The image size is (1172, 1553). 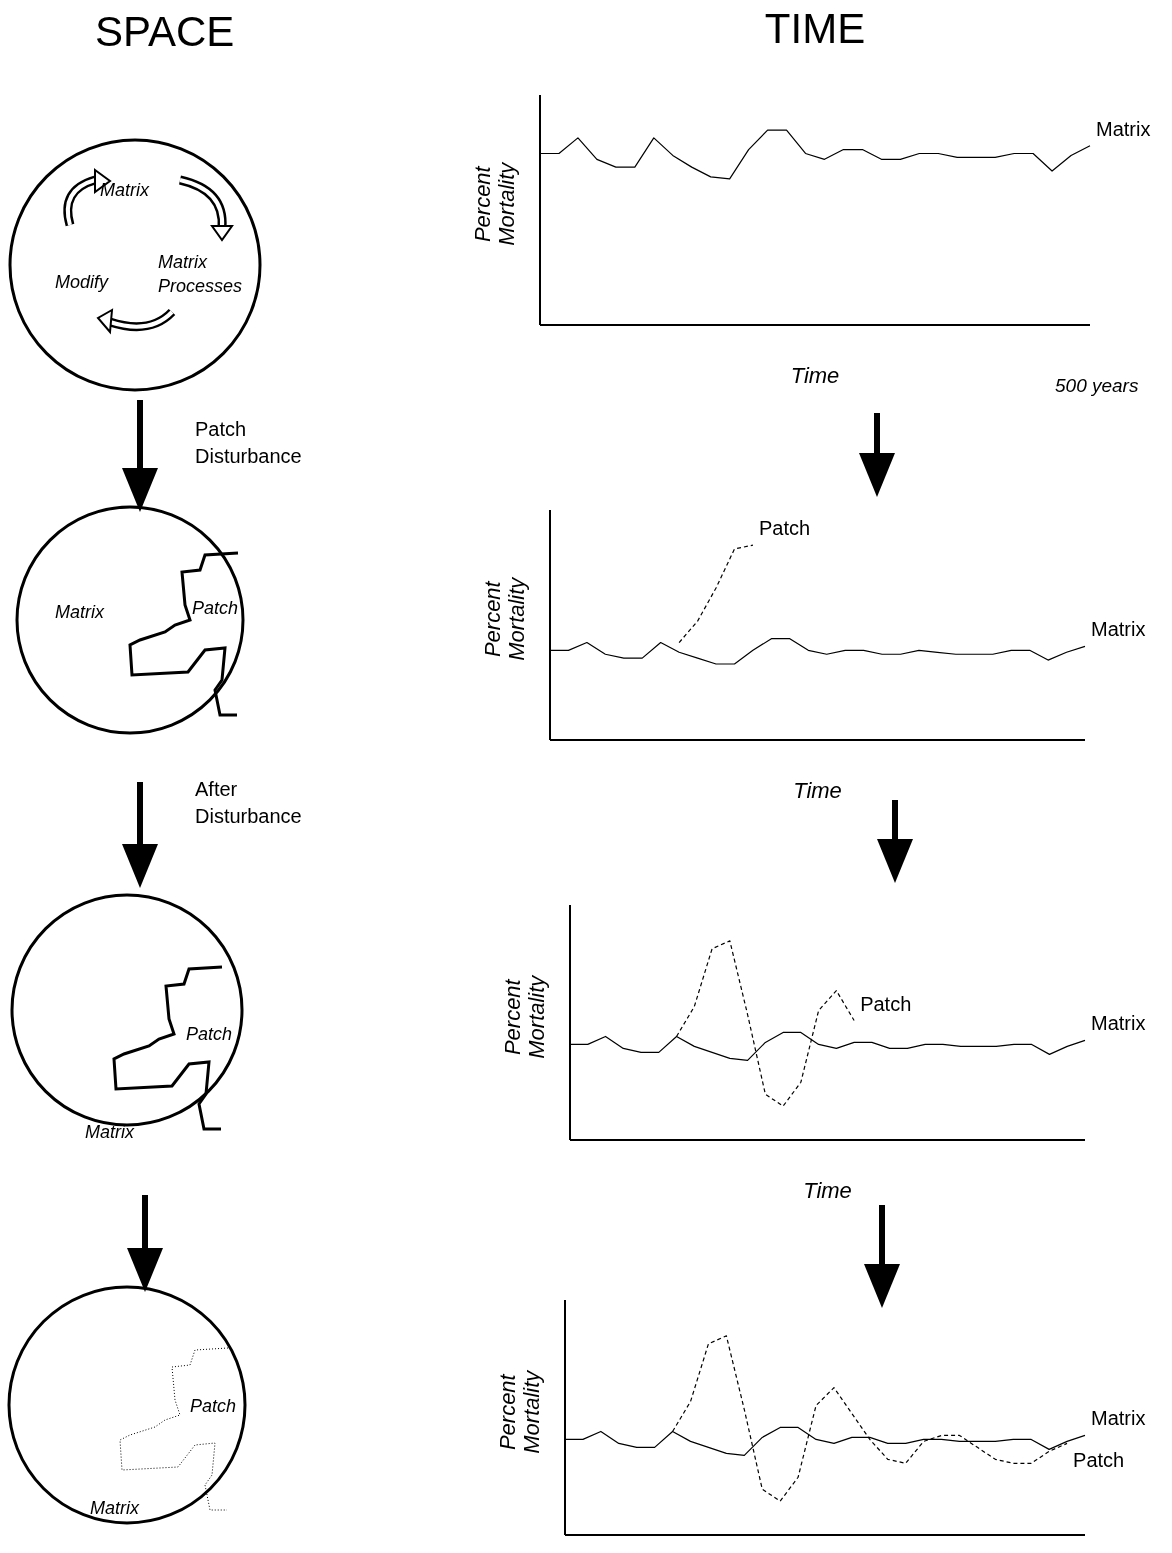 What do you see at coordinates (815, 29) in the screenshot?
I see `chart-title: TIME` at bounding box center [815, 29].